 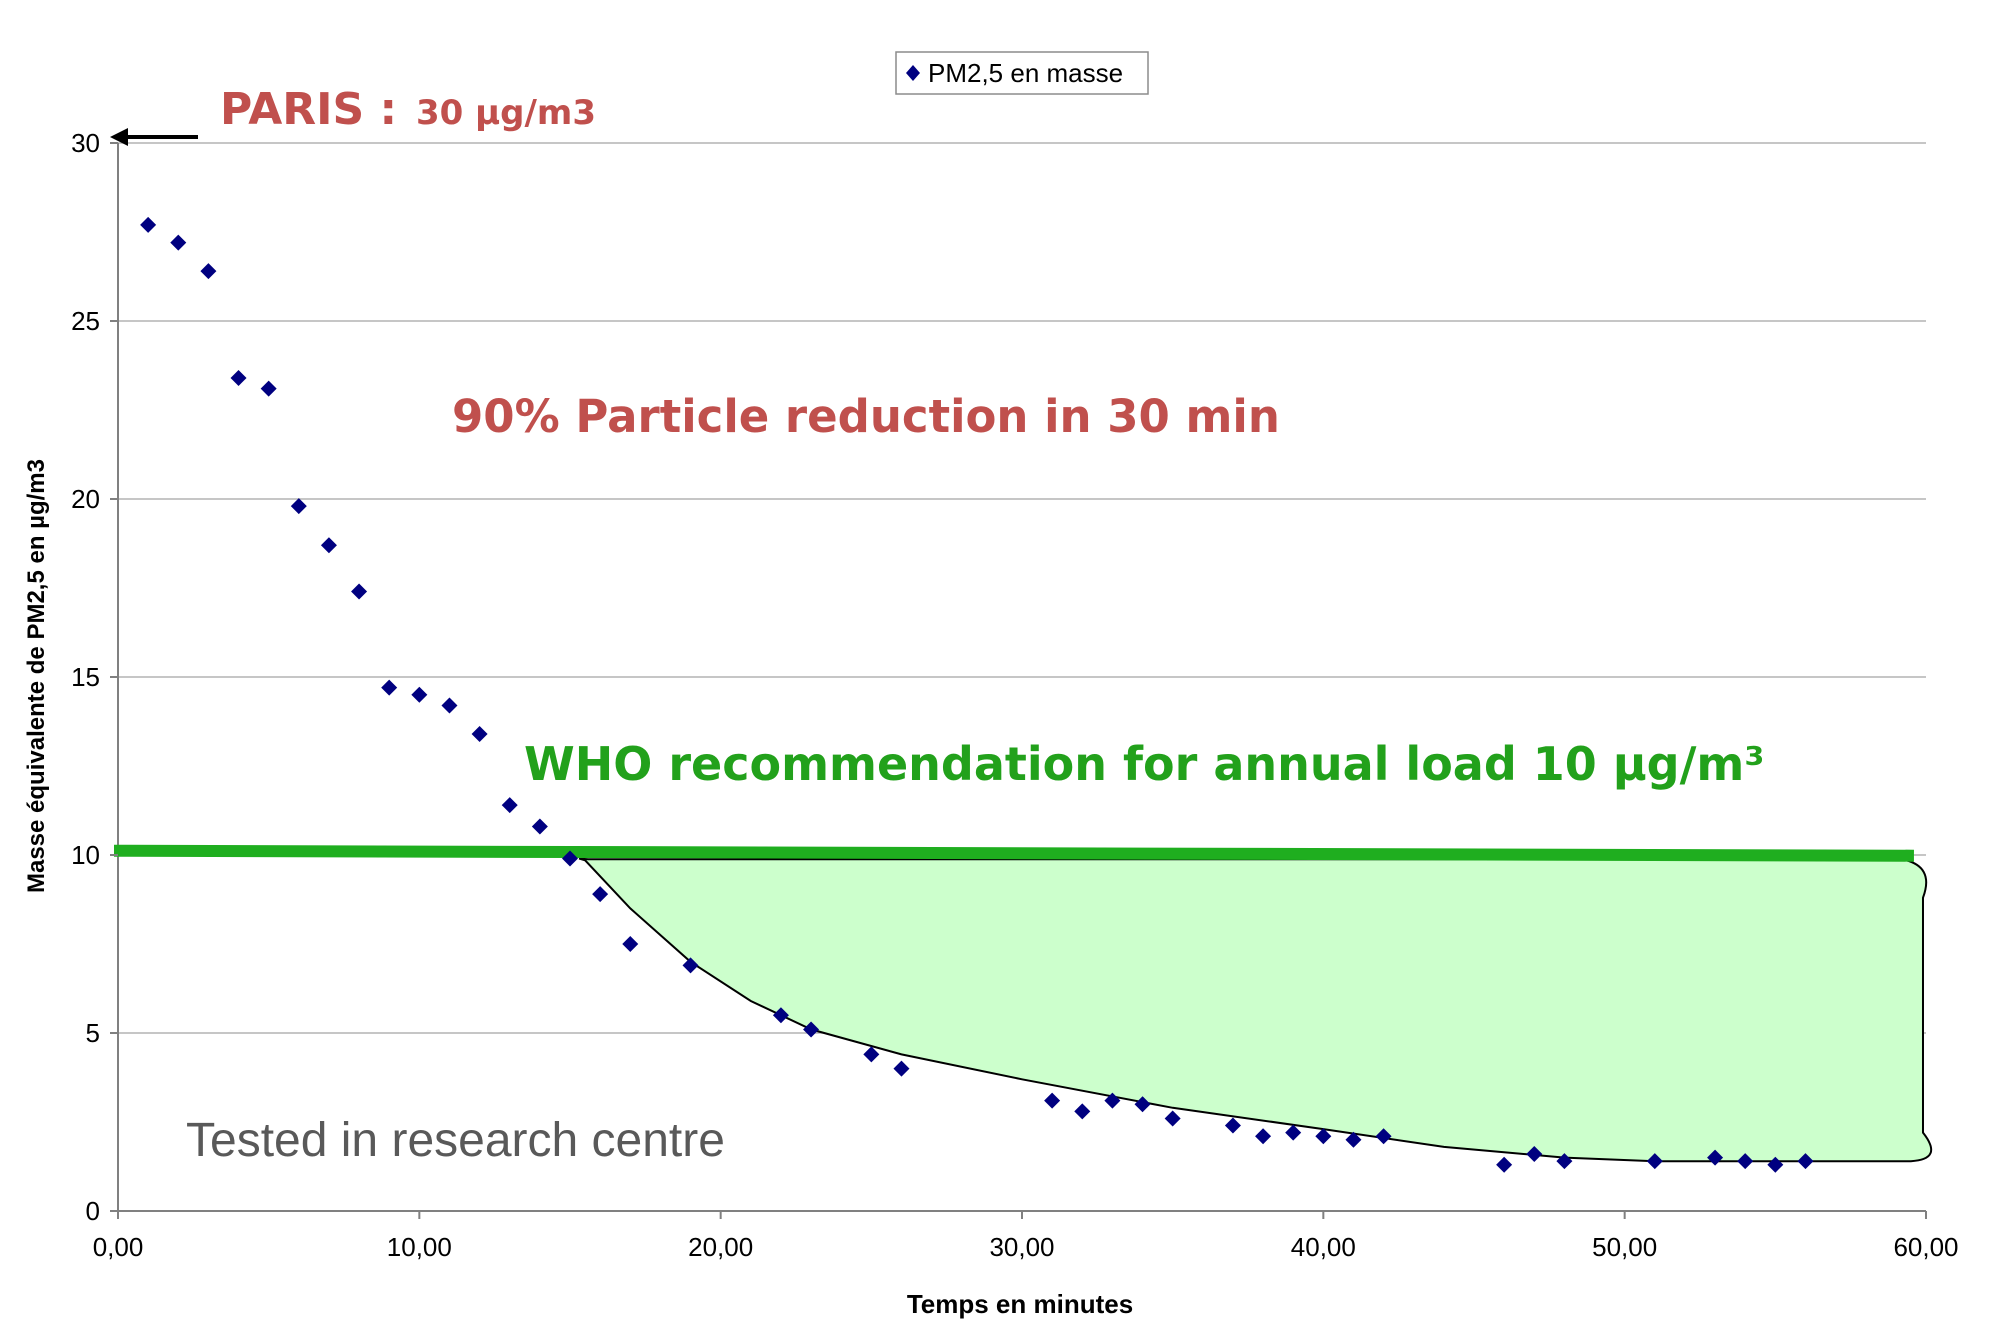 I want to click on paris-annotation: PARIS : 30 µg/m3, so click(x=353, y=115).